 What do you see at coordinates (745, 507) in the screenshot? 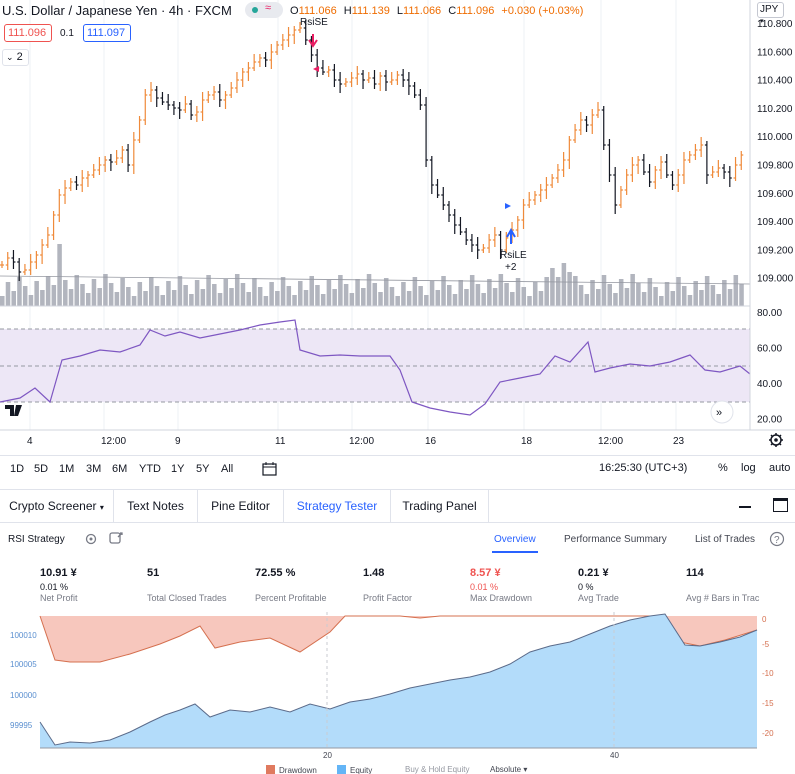
I see `minimize-panel-icon` at bounding box center [745, 507].